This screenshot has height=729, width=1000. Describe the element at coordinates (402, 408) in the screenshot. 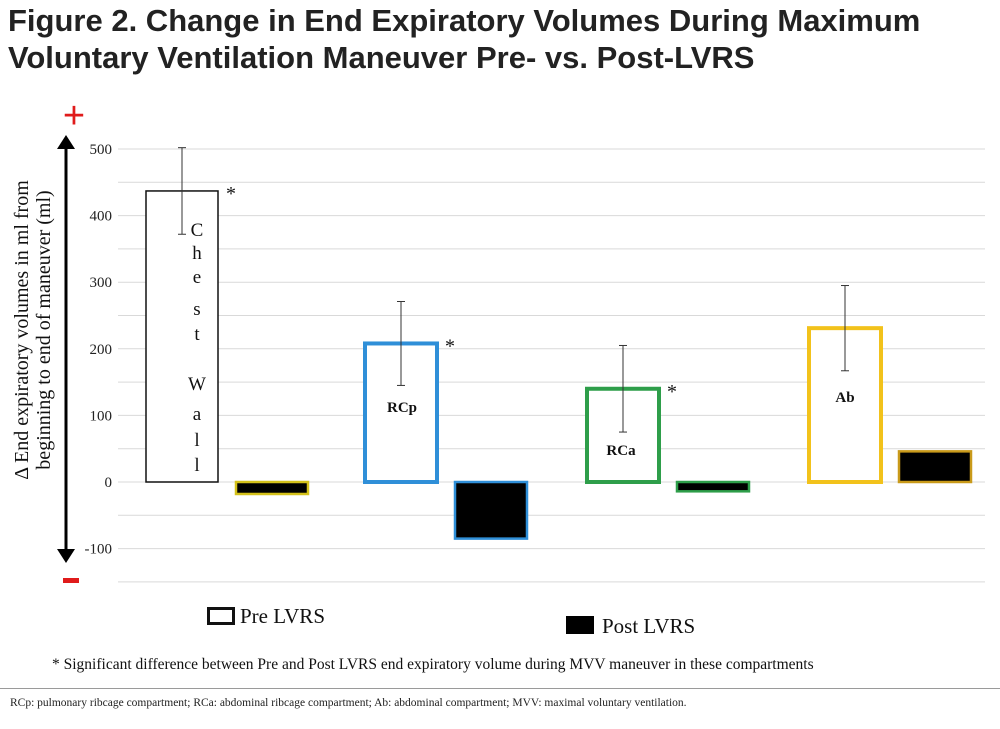

I see `category-label-rcp: RCp` at that location.